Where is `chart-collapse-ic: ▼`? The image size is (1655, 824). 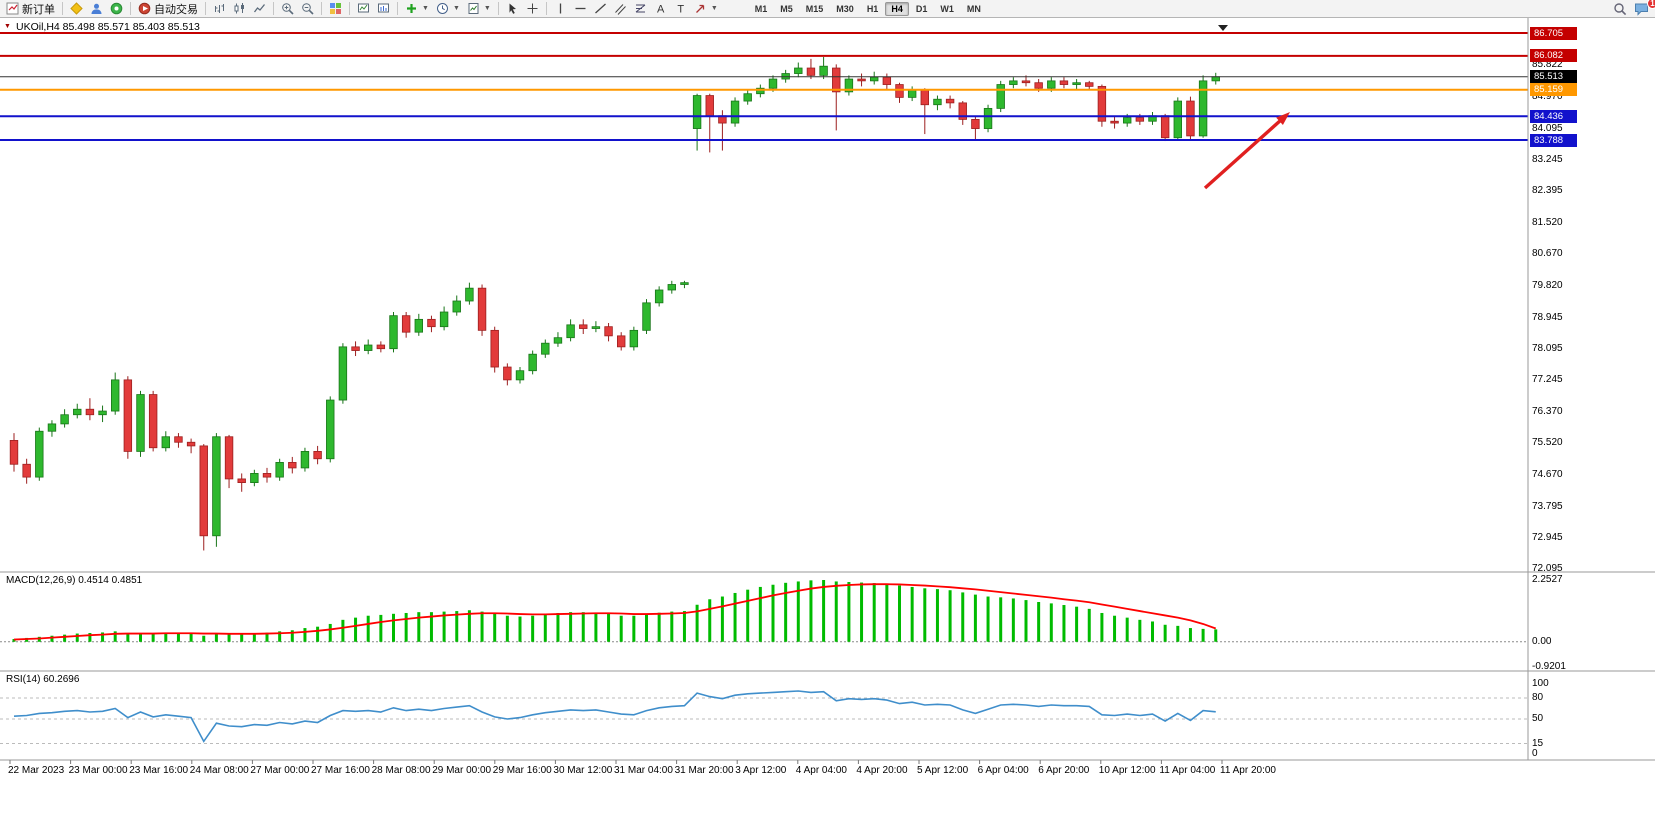
chart-collapse-ic: ▼ is located at coordinates (7, 26).